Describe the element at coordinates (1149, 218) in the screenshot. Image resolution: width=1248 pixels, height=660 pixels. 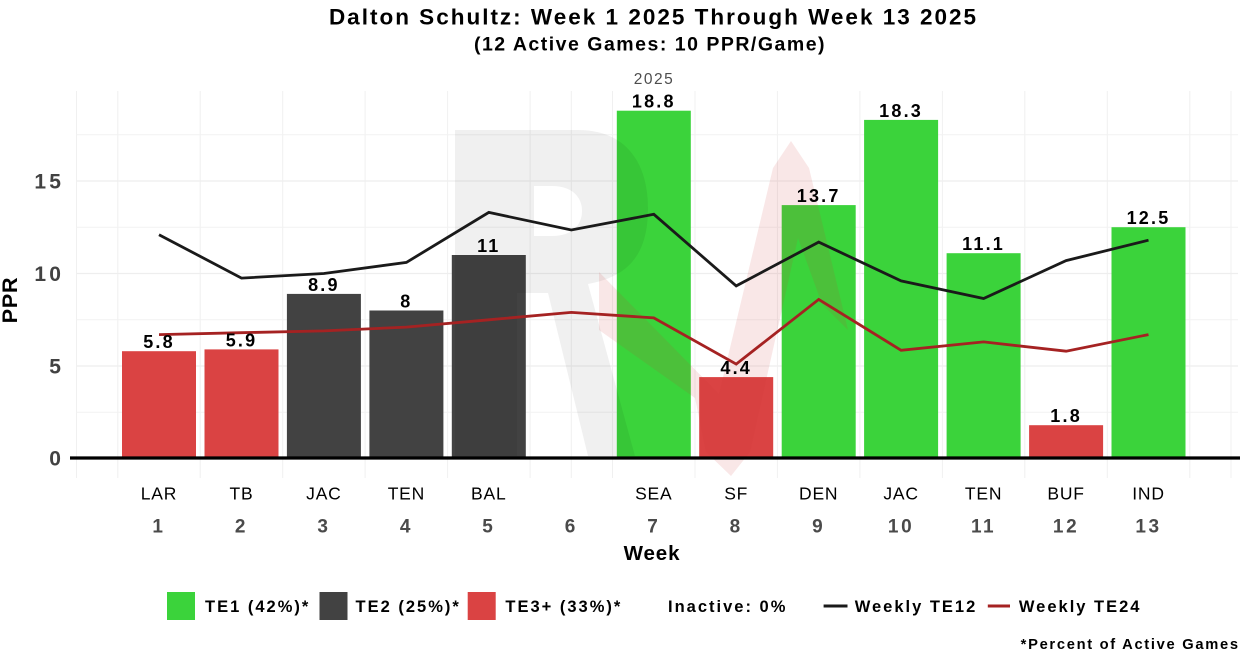
I see `svg-text: 12.5` at that location.